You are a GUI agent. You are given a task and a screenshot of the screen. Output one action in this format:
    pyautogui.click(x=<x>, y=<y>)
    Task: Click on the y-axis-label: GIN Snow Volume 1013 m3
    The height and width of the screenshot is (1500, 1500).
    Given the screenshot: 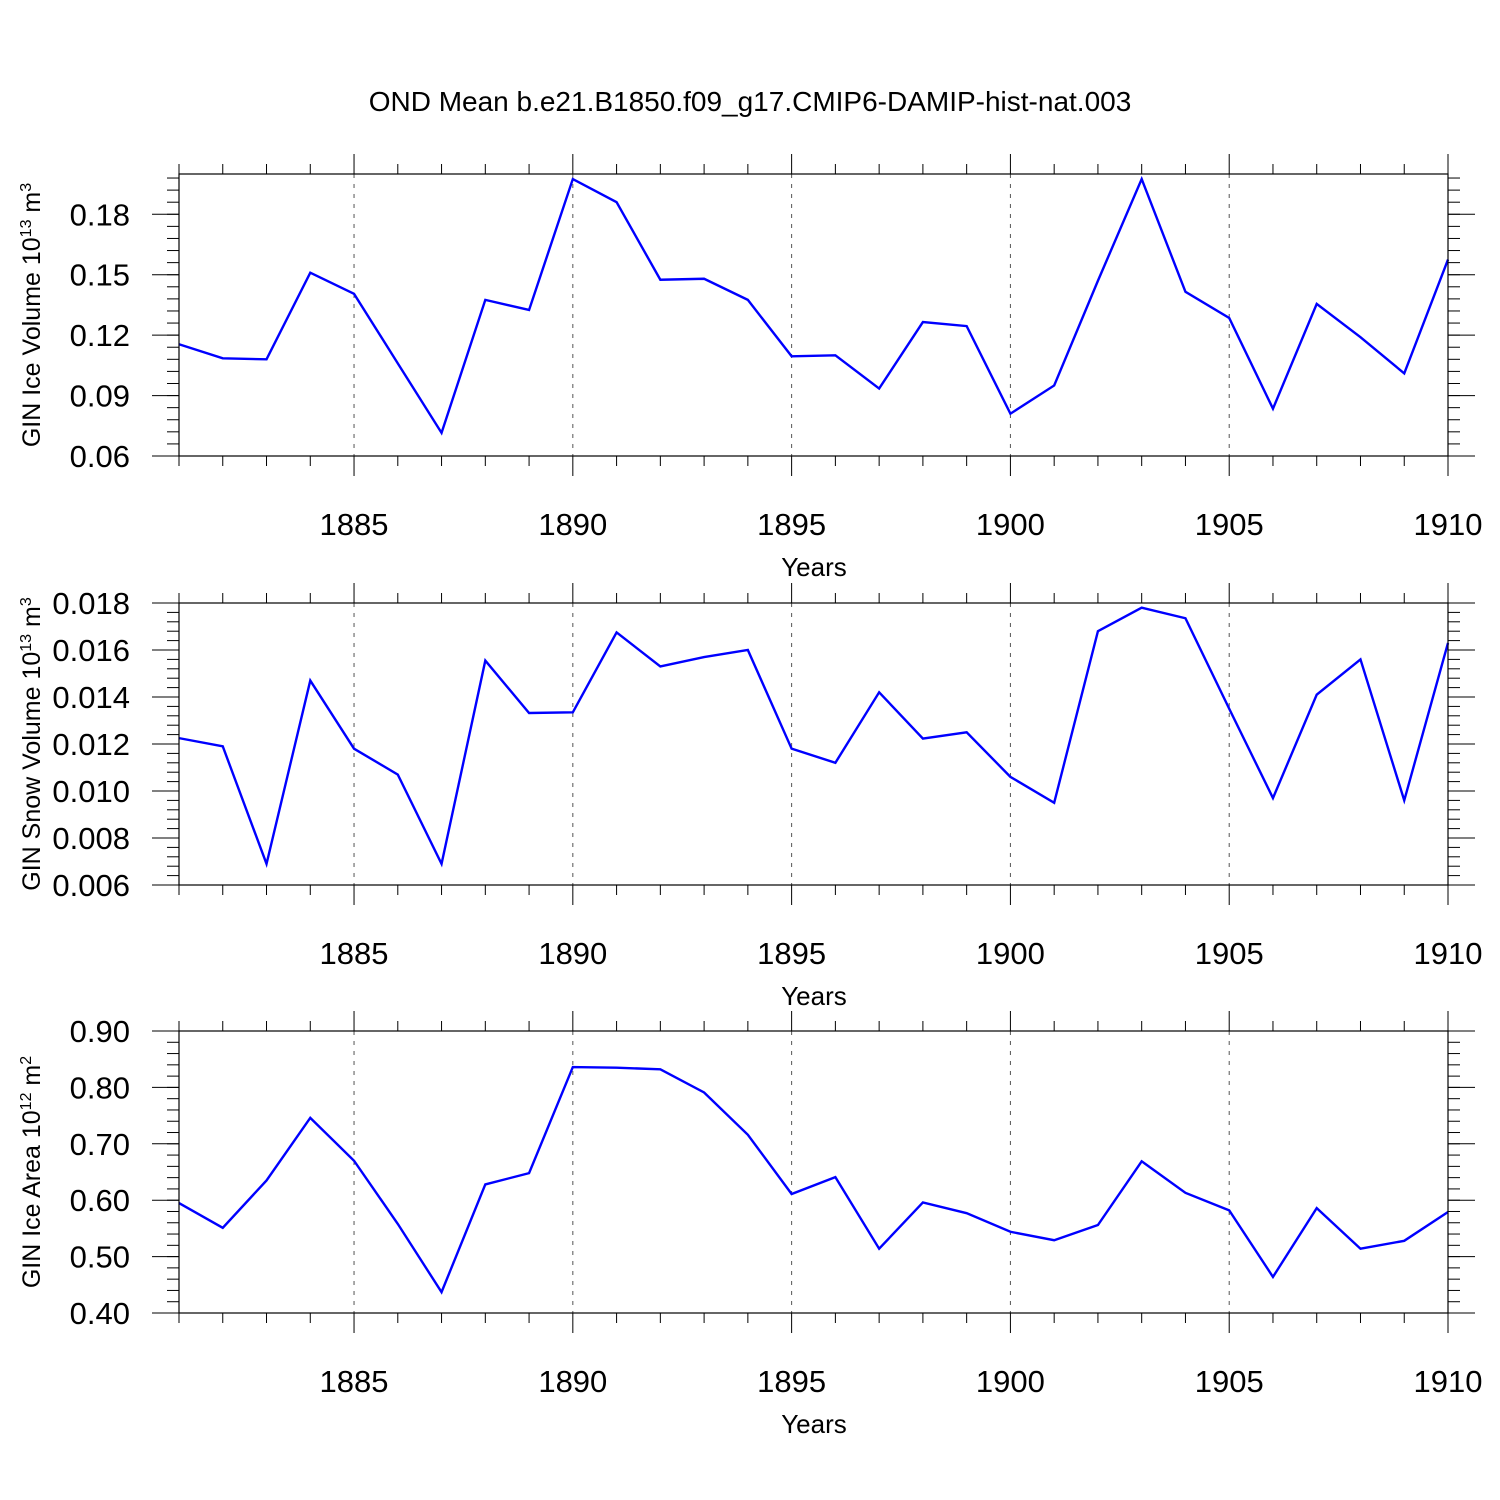 What is the action you would take?
    pyautogui.click(x=32, y=744)
    